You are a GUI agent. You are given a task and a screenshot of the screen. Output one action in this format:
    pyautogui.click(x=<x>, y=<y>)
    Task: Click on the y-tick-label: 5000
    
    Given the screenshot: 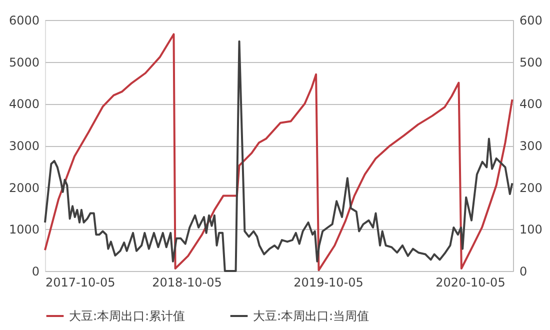 What is the action you would take?
    pyautogui.click(x=24, y=62)
    